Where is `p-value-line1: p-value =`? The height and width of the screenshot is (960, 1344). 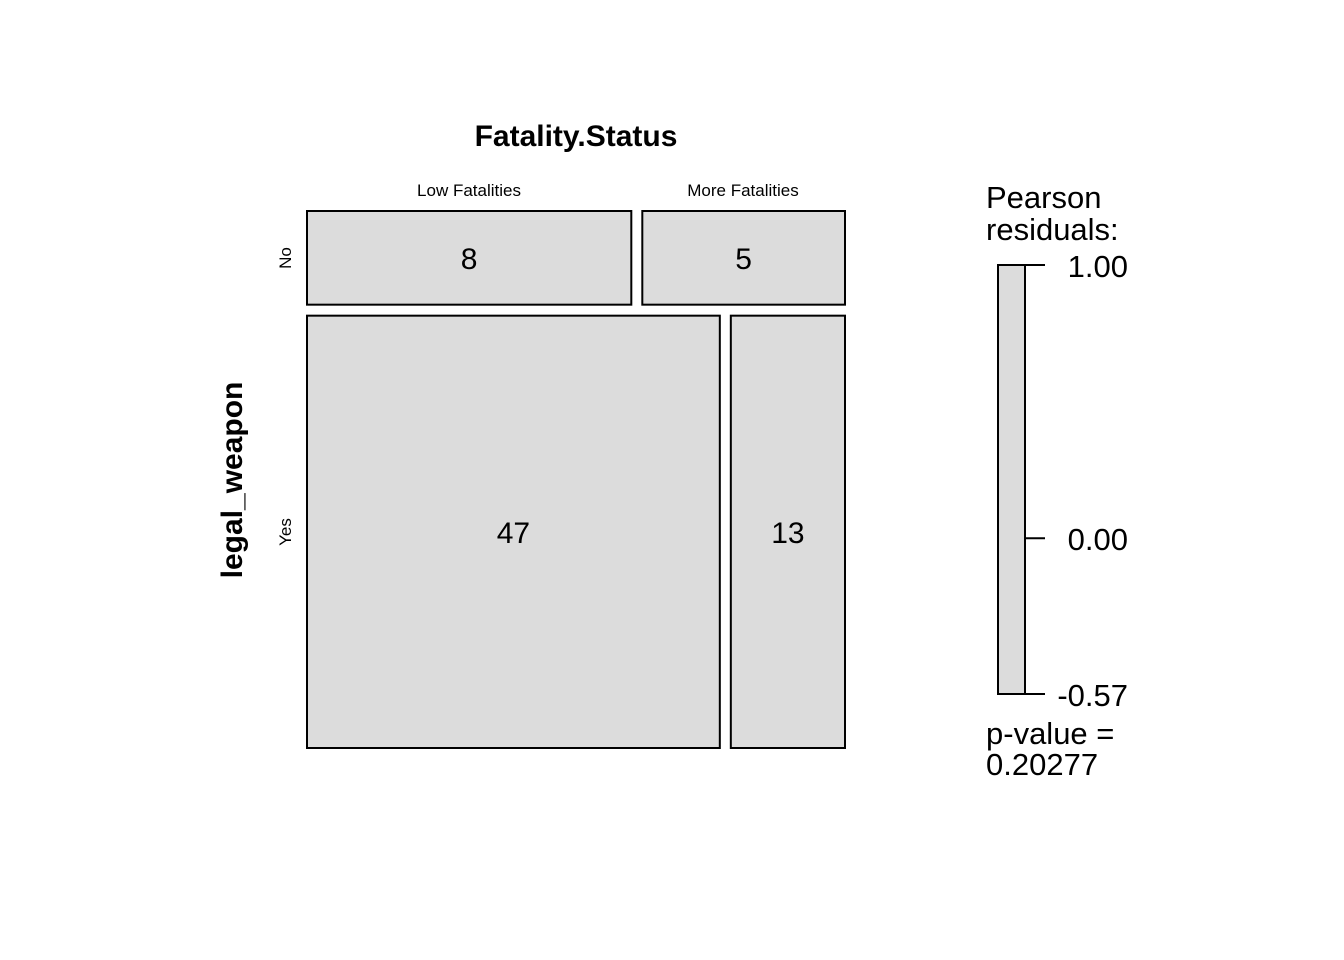 p-value-line1: p-value = is located at coordinates (1050, 733).